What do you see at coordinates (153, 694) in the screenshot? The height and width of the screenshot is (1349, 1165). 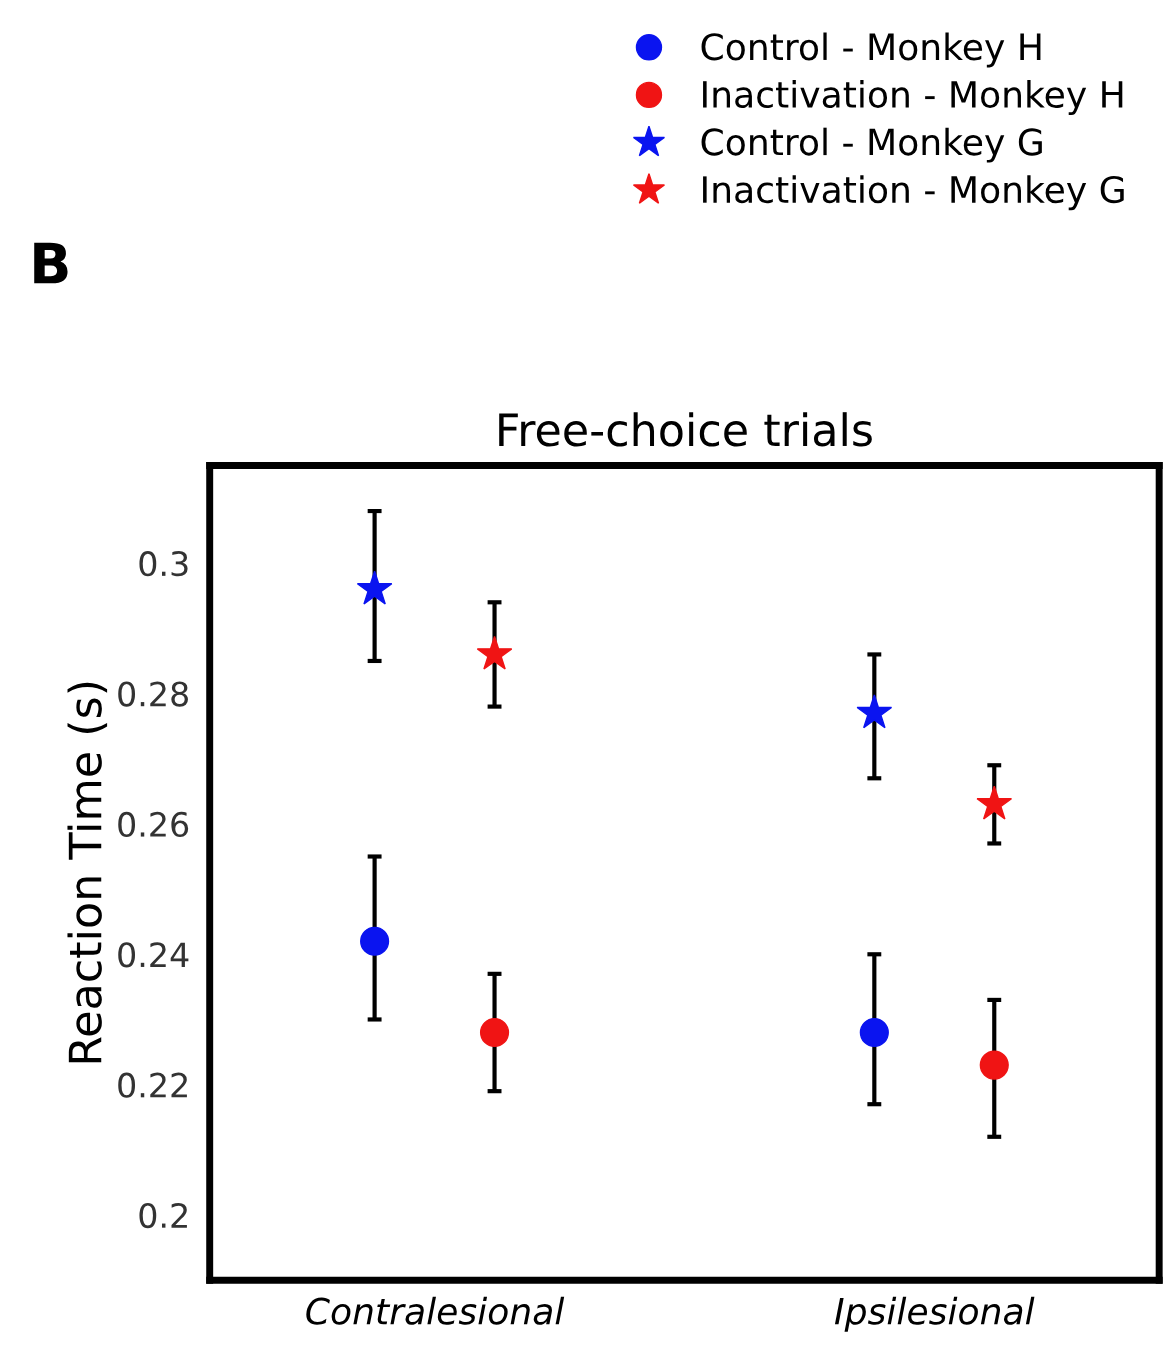 I see `y-tick-label: 0.28` at bounding box center [153, 694].